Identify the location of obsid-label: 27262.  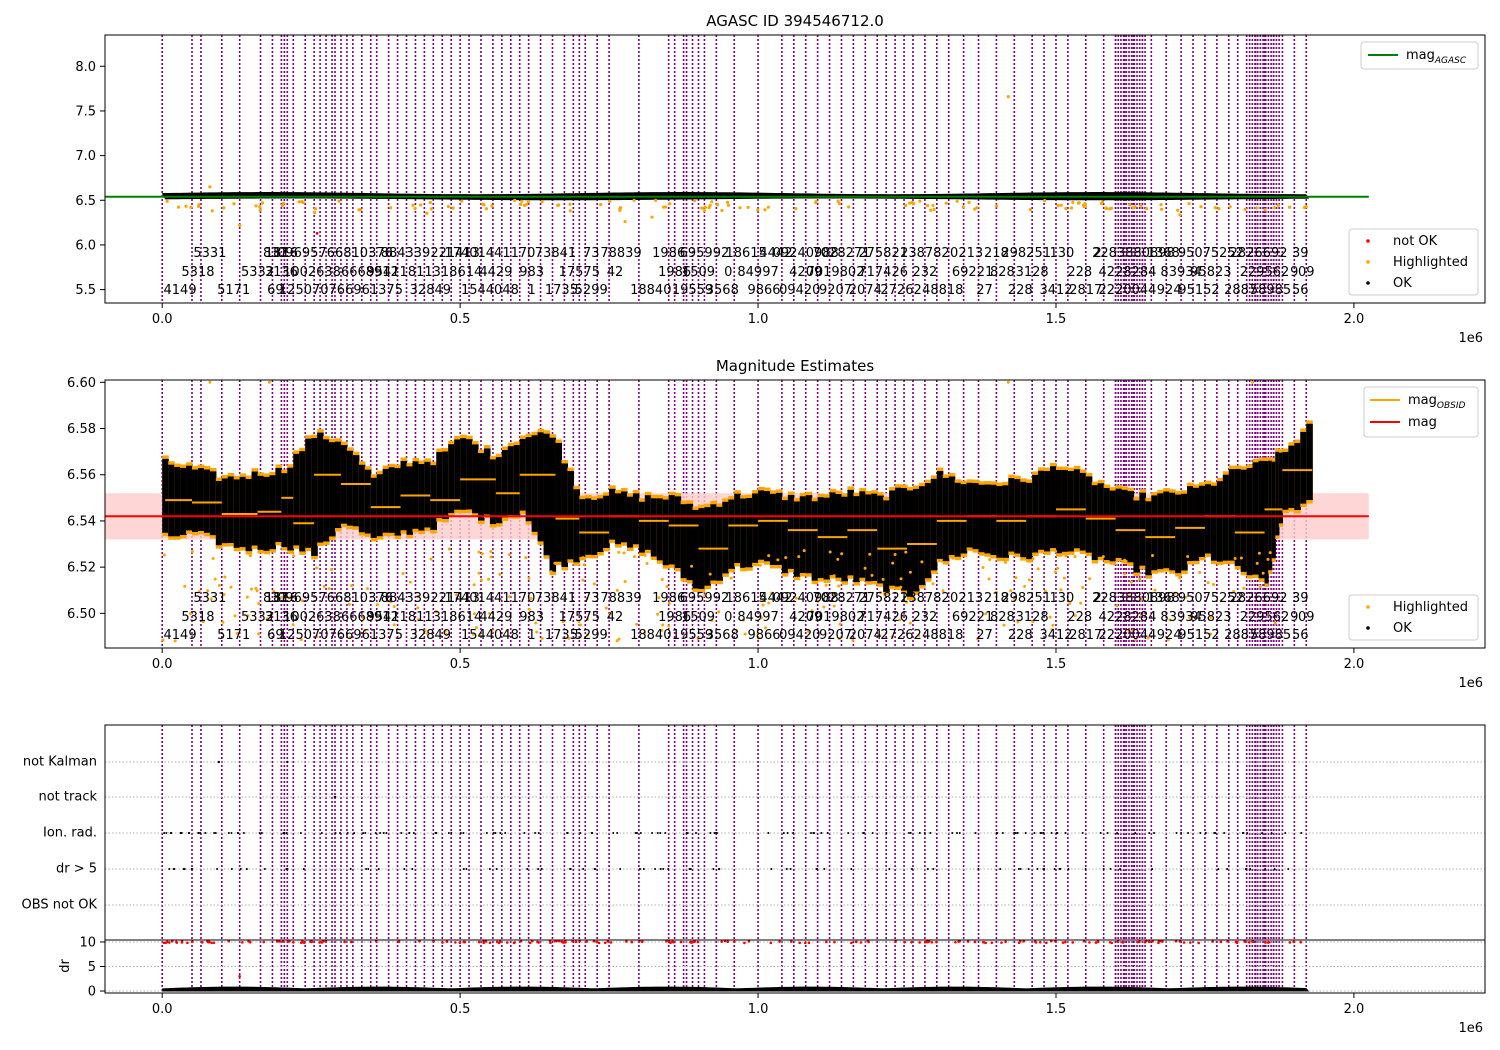
(900, 635).